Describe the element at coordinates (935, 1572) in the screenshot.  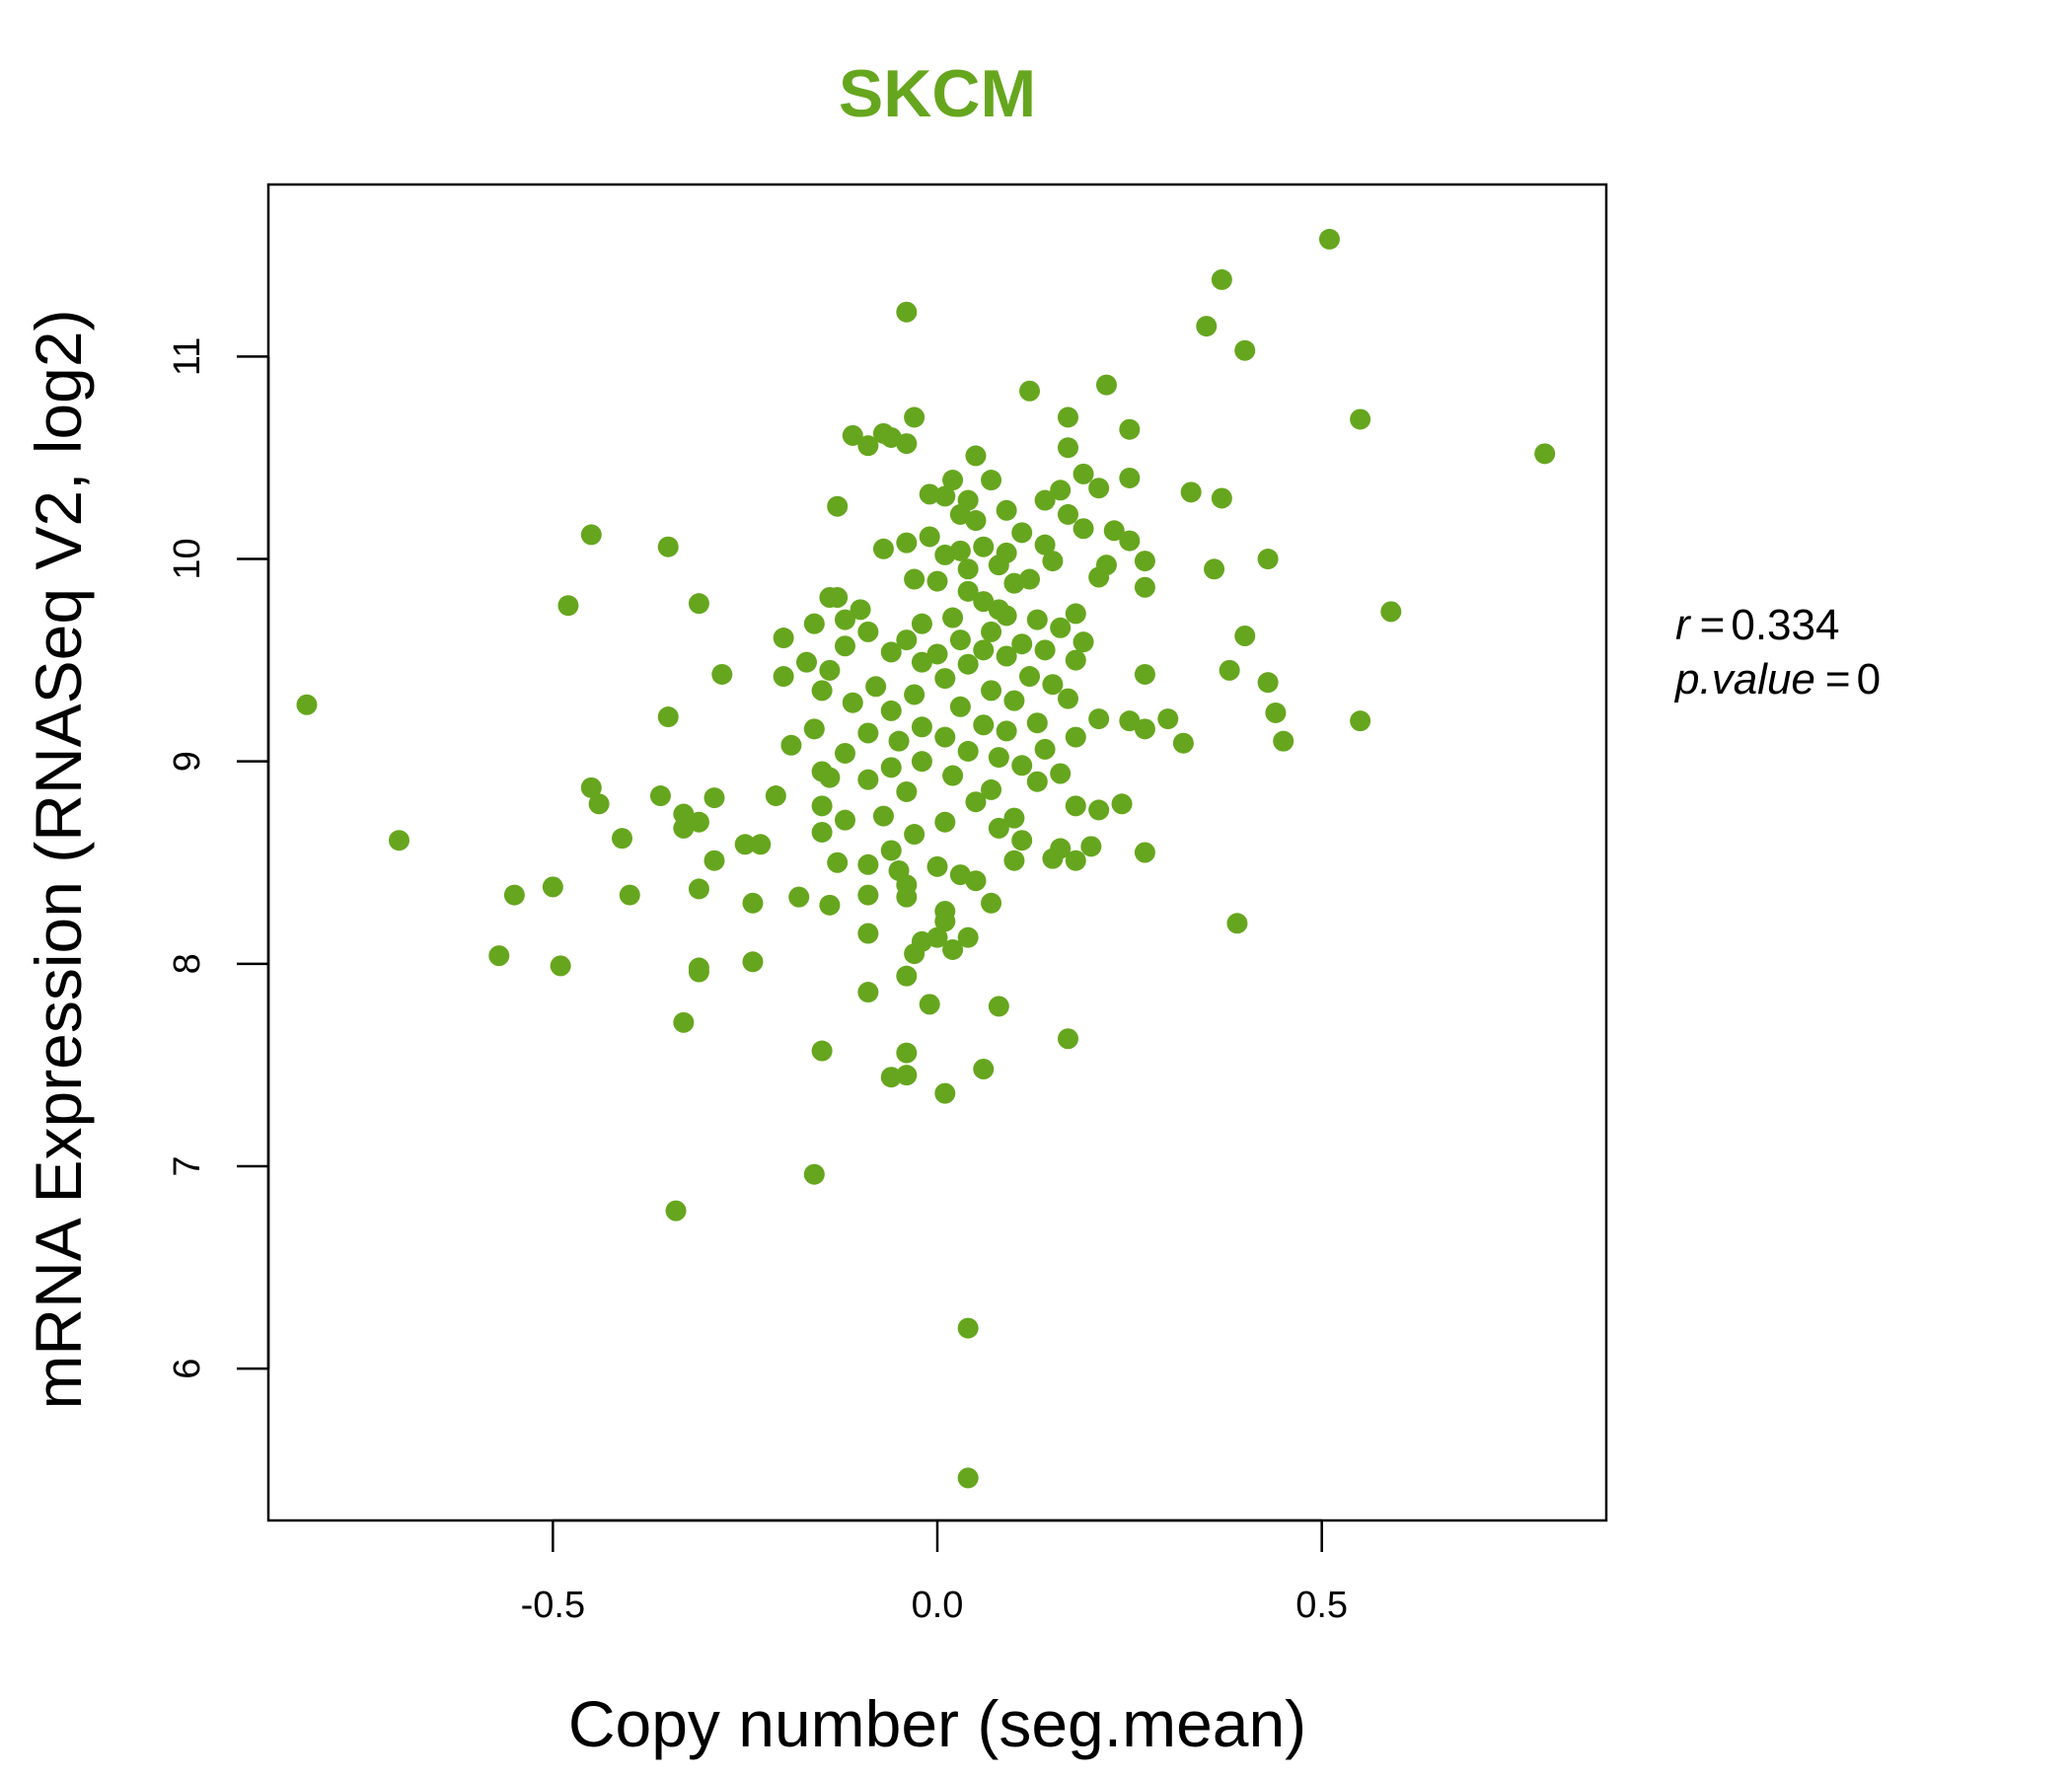
I see `x-axis: -0.5 0.0 0.5` at that location.